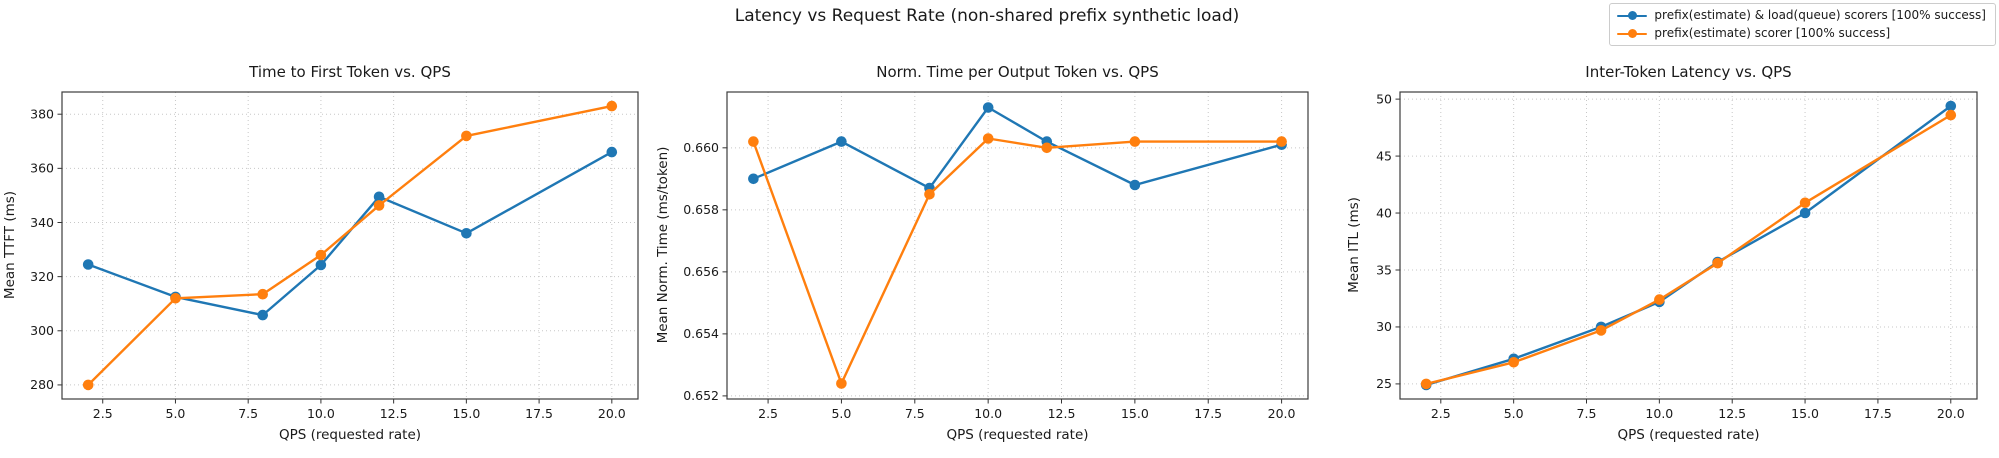  I want to click on chart-title: Time to First Token vs. QPS, so click(350, 72).